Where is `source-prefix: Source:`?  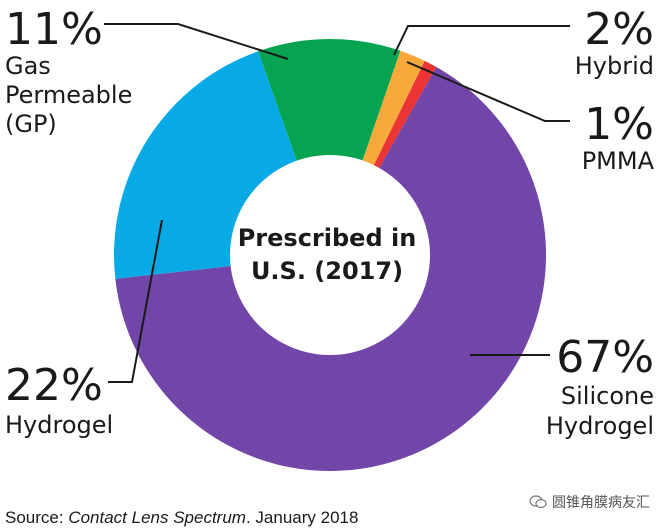 source-prefix: Source: is located at coordinates (37, 517).